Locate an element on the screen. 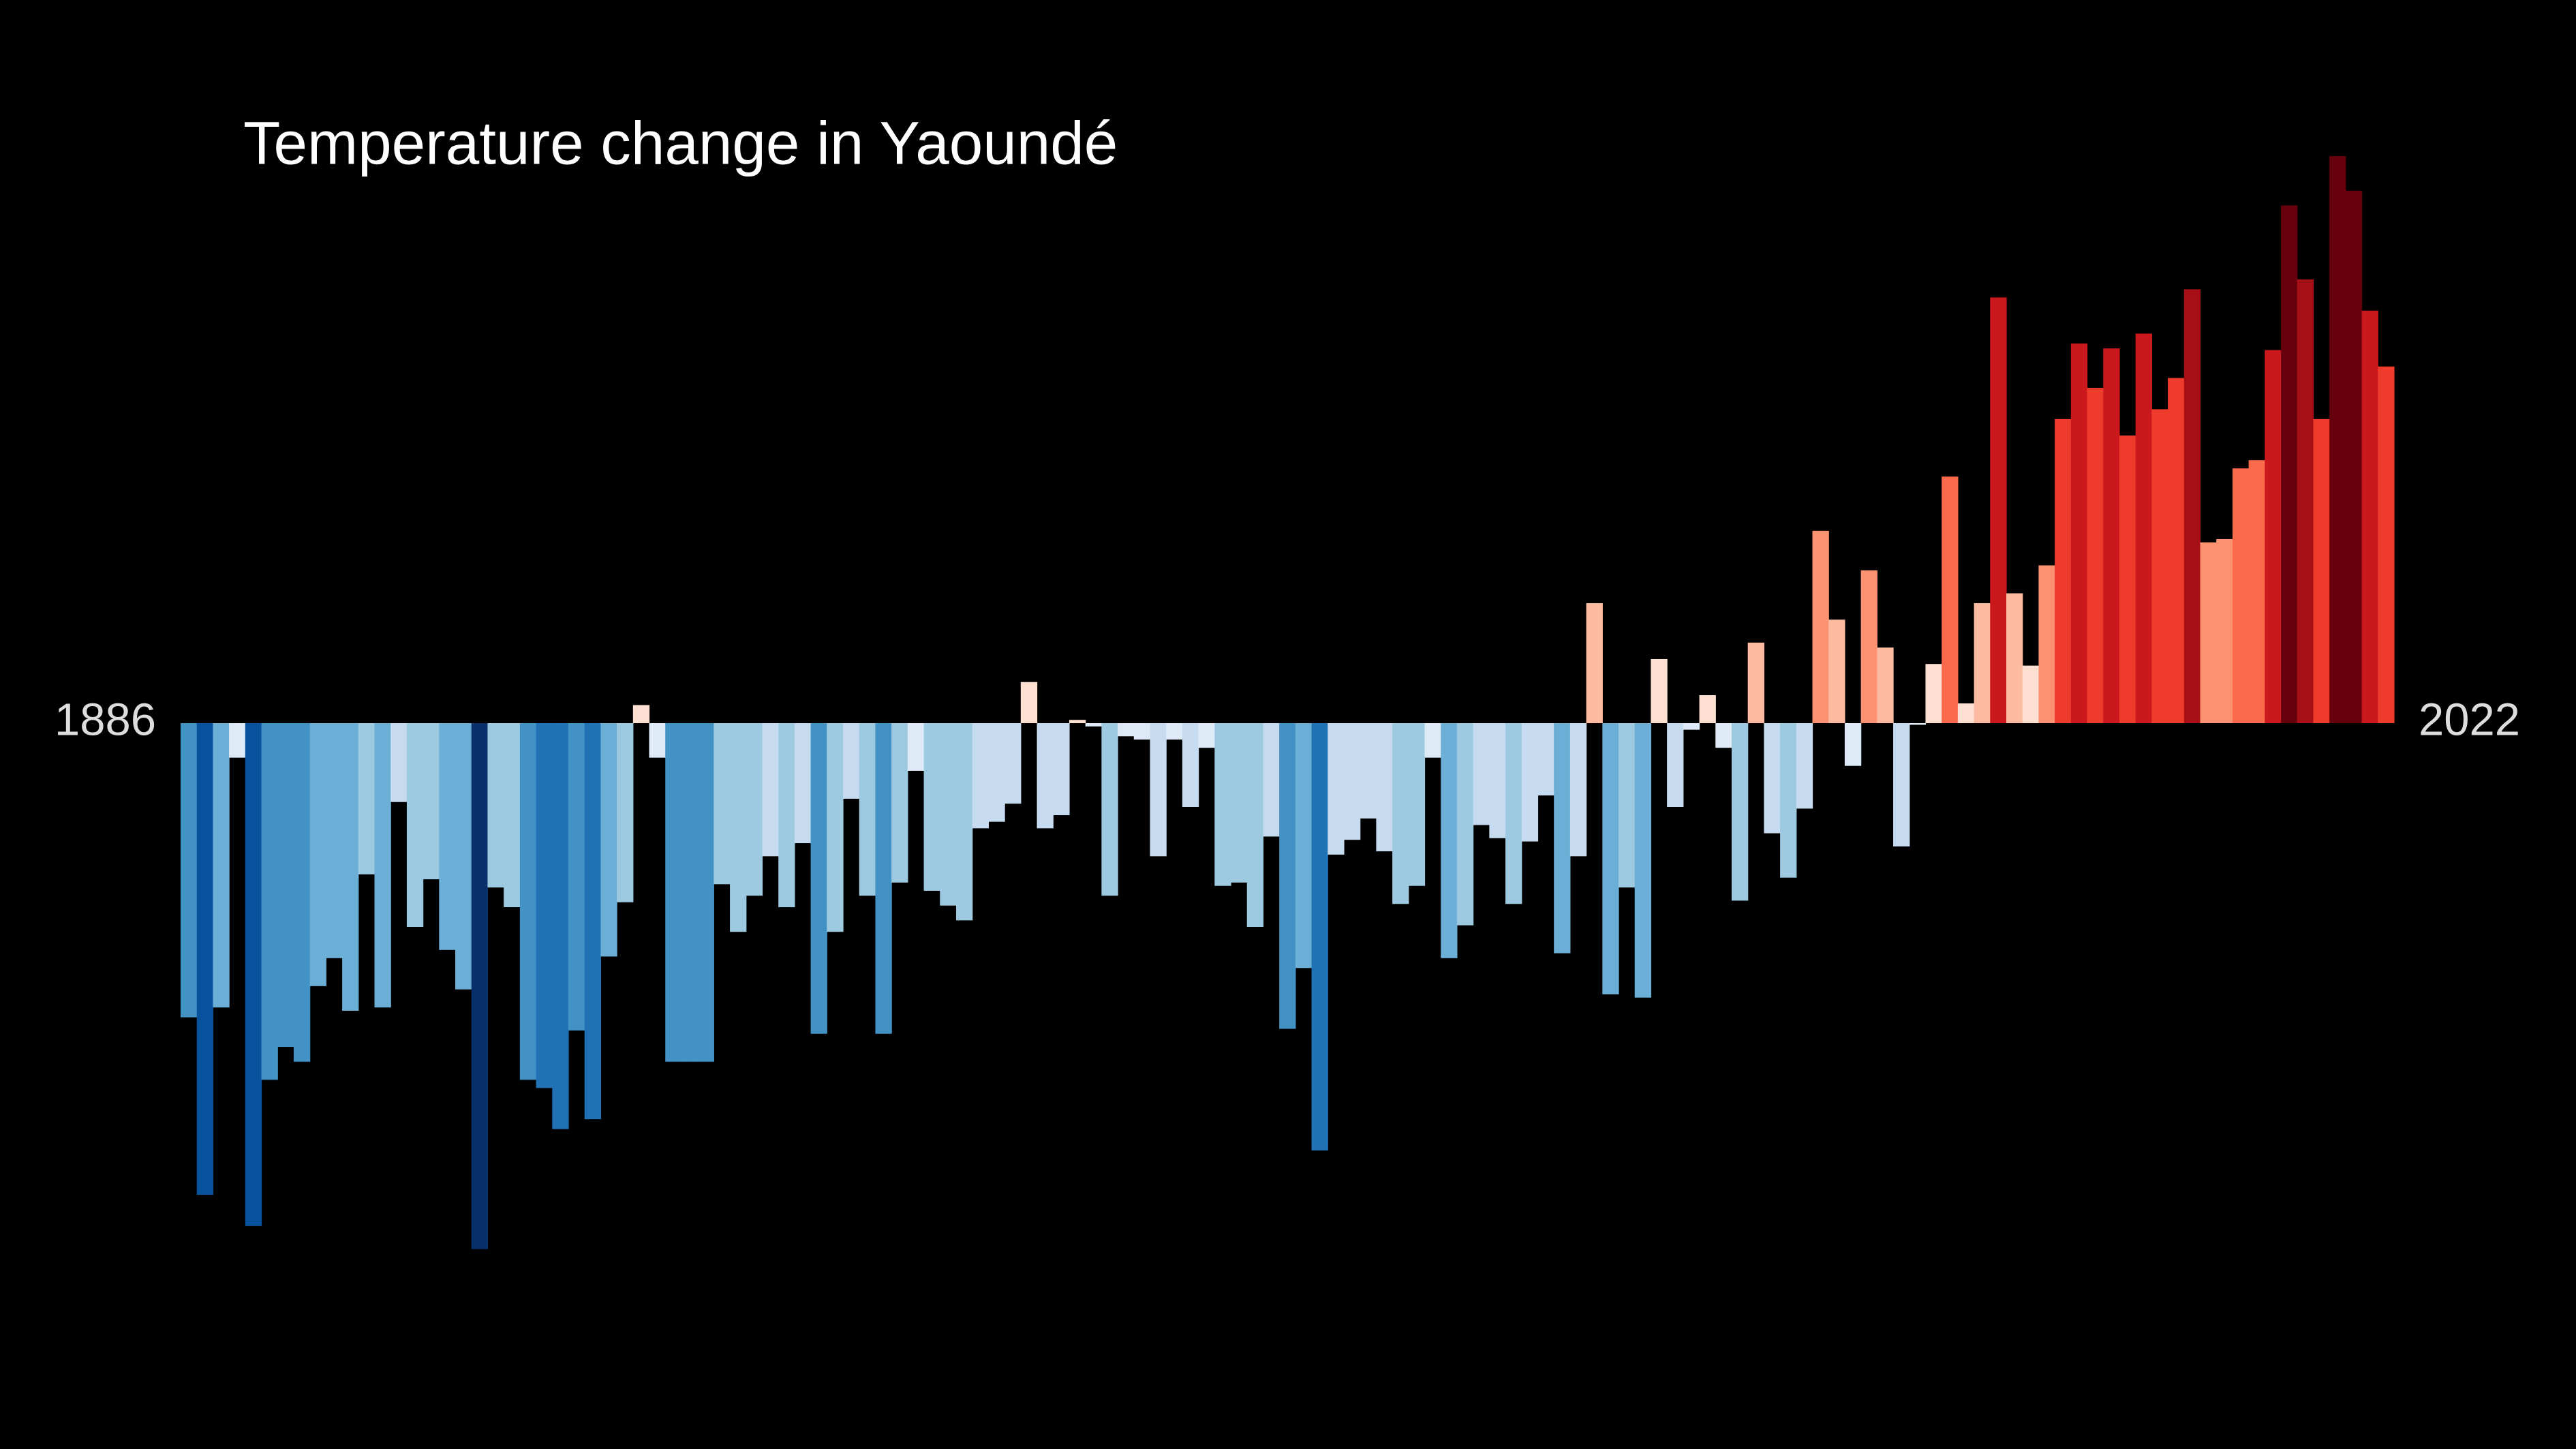  chart-title: Temperature change in Yaoundé is located at coordinates (680, 143).